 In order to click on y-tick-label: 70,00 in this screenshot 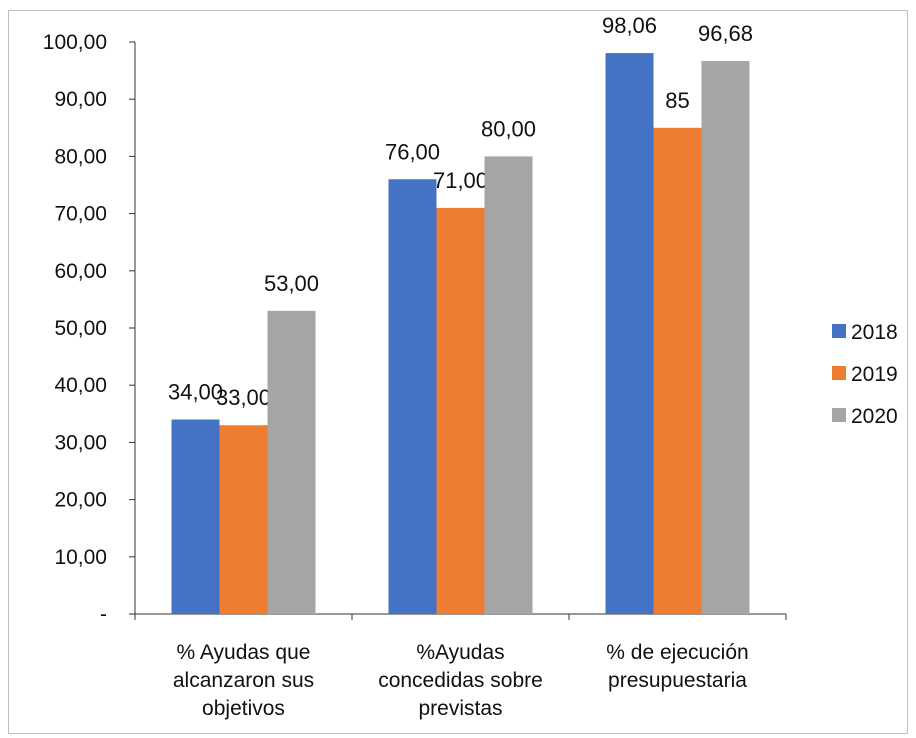, I will do `click(80, 214)`.